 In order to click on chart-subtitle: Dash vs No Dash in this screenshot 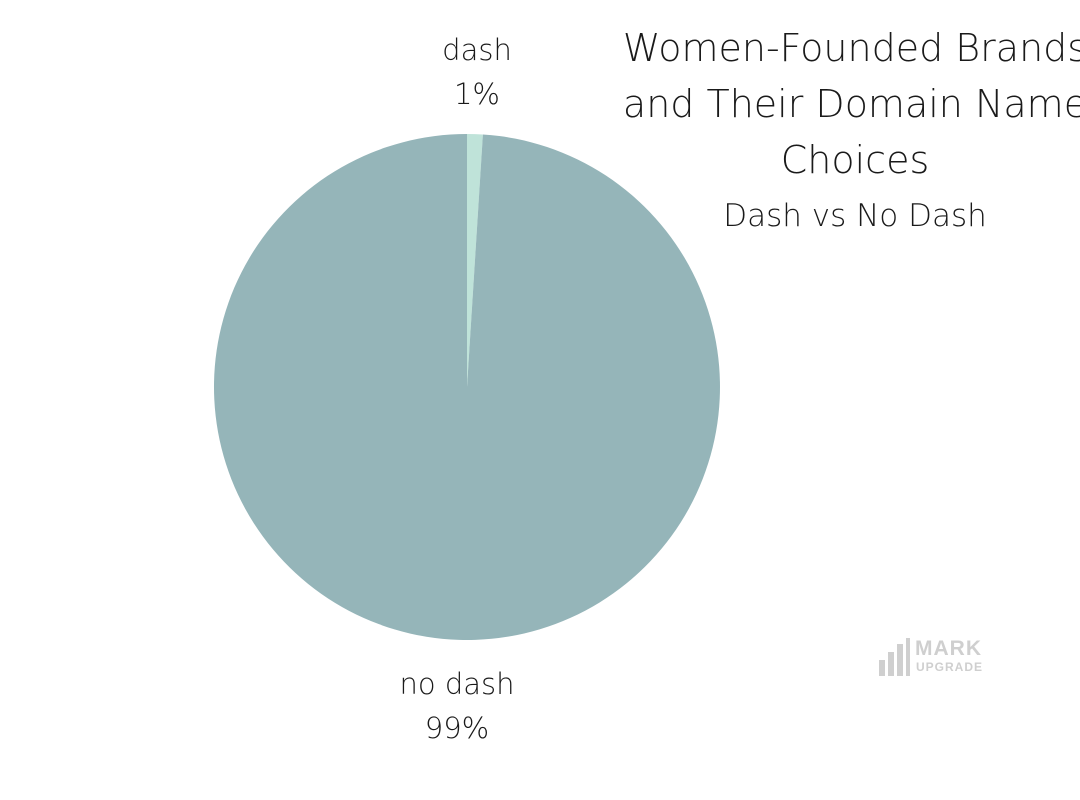, I will do `click(855, 216)`.